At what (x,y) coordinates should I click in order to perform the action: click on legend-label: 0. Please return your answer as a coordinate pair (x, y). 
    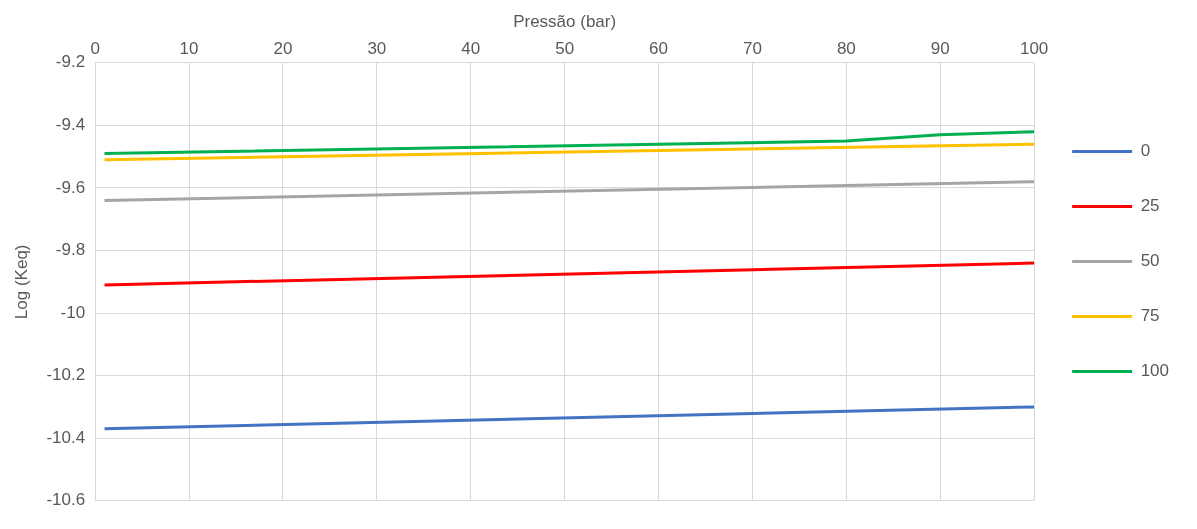
    Looking at the image, I should click on (1145, 151).